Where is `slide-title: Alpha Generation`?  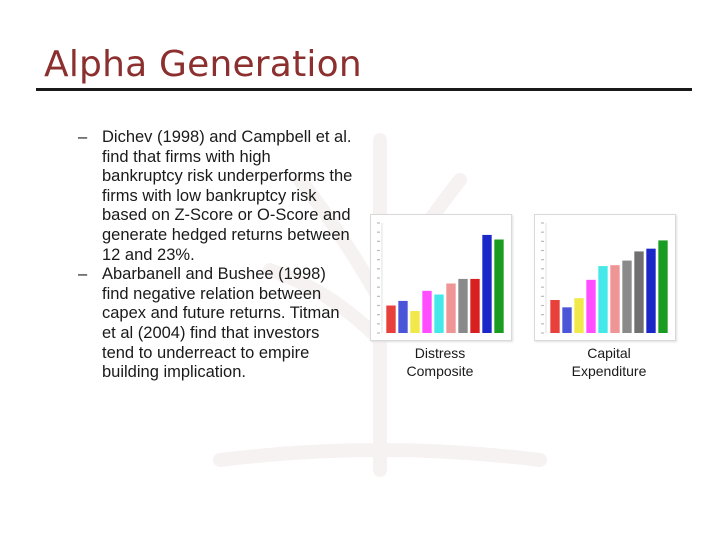 slide-title: Alpha Generation is located at coordinates (203, 64).